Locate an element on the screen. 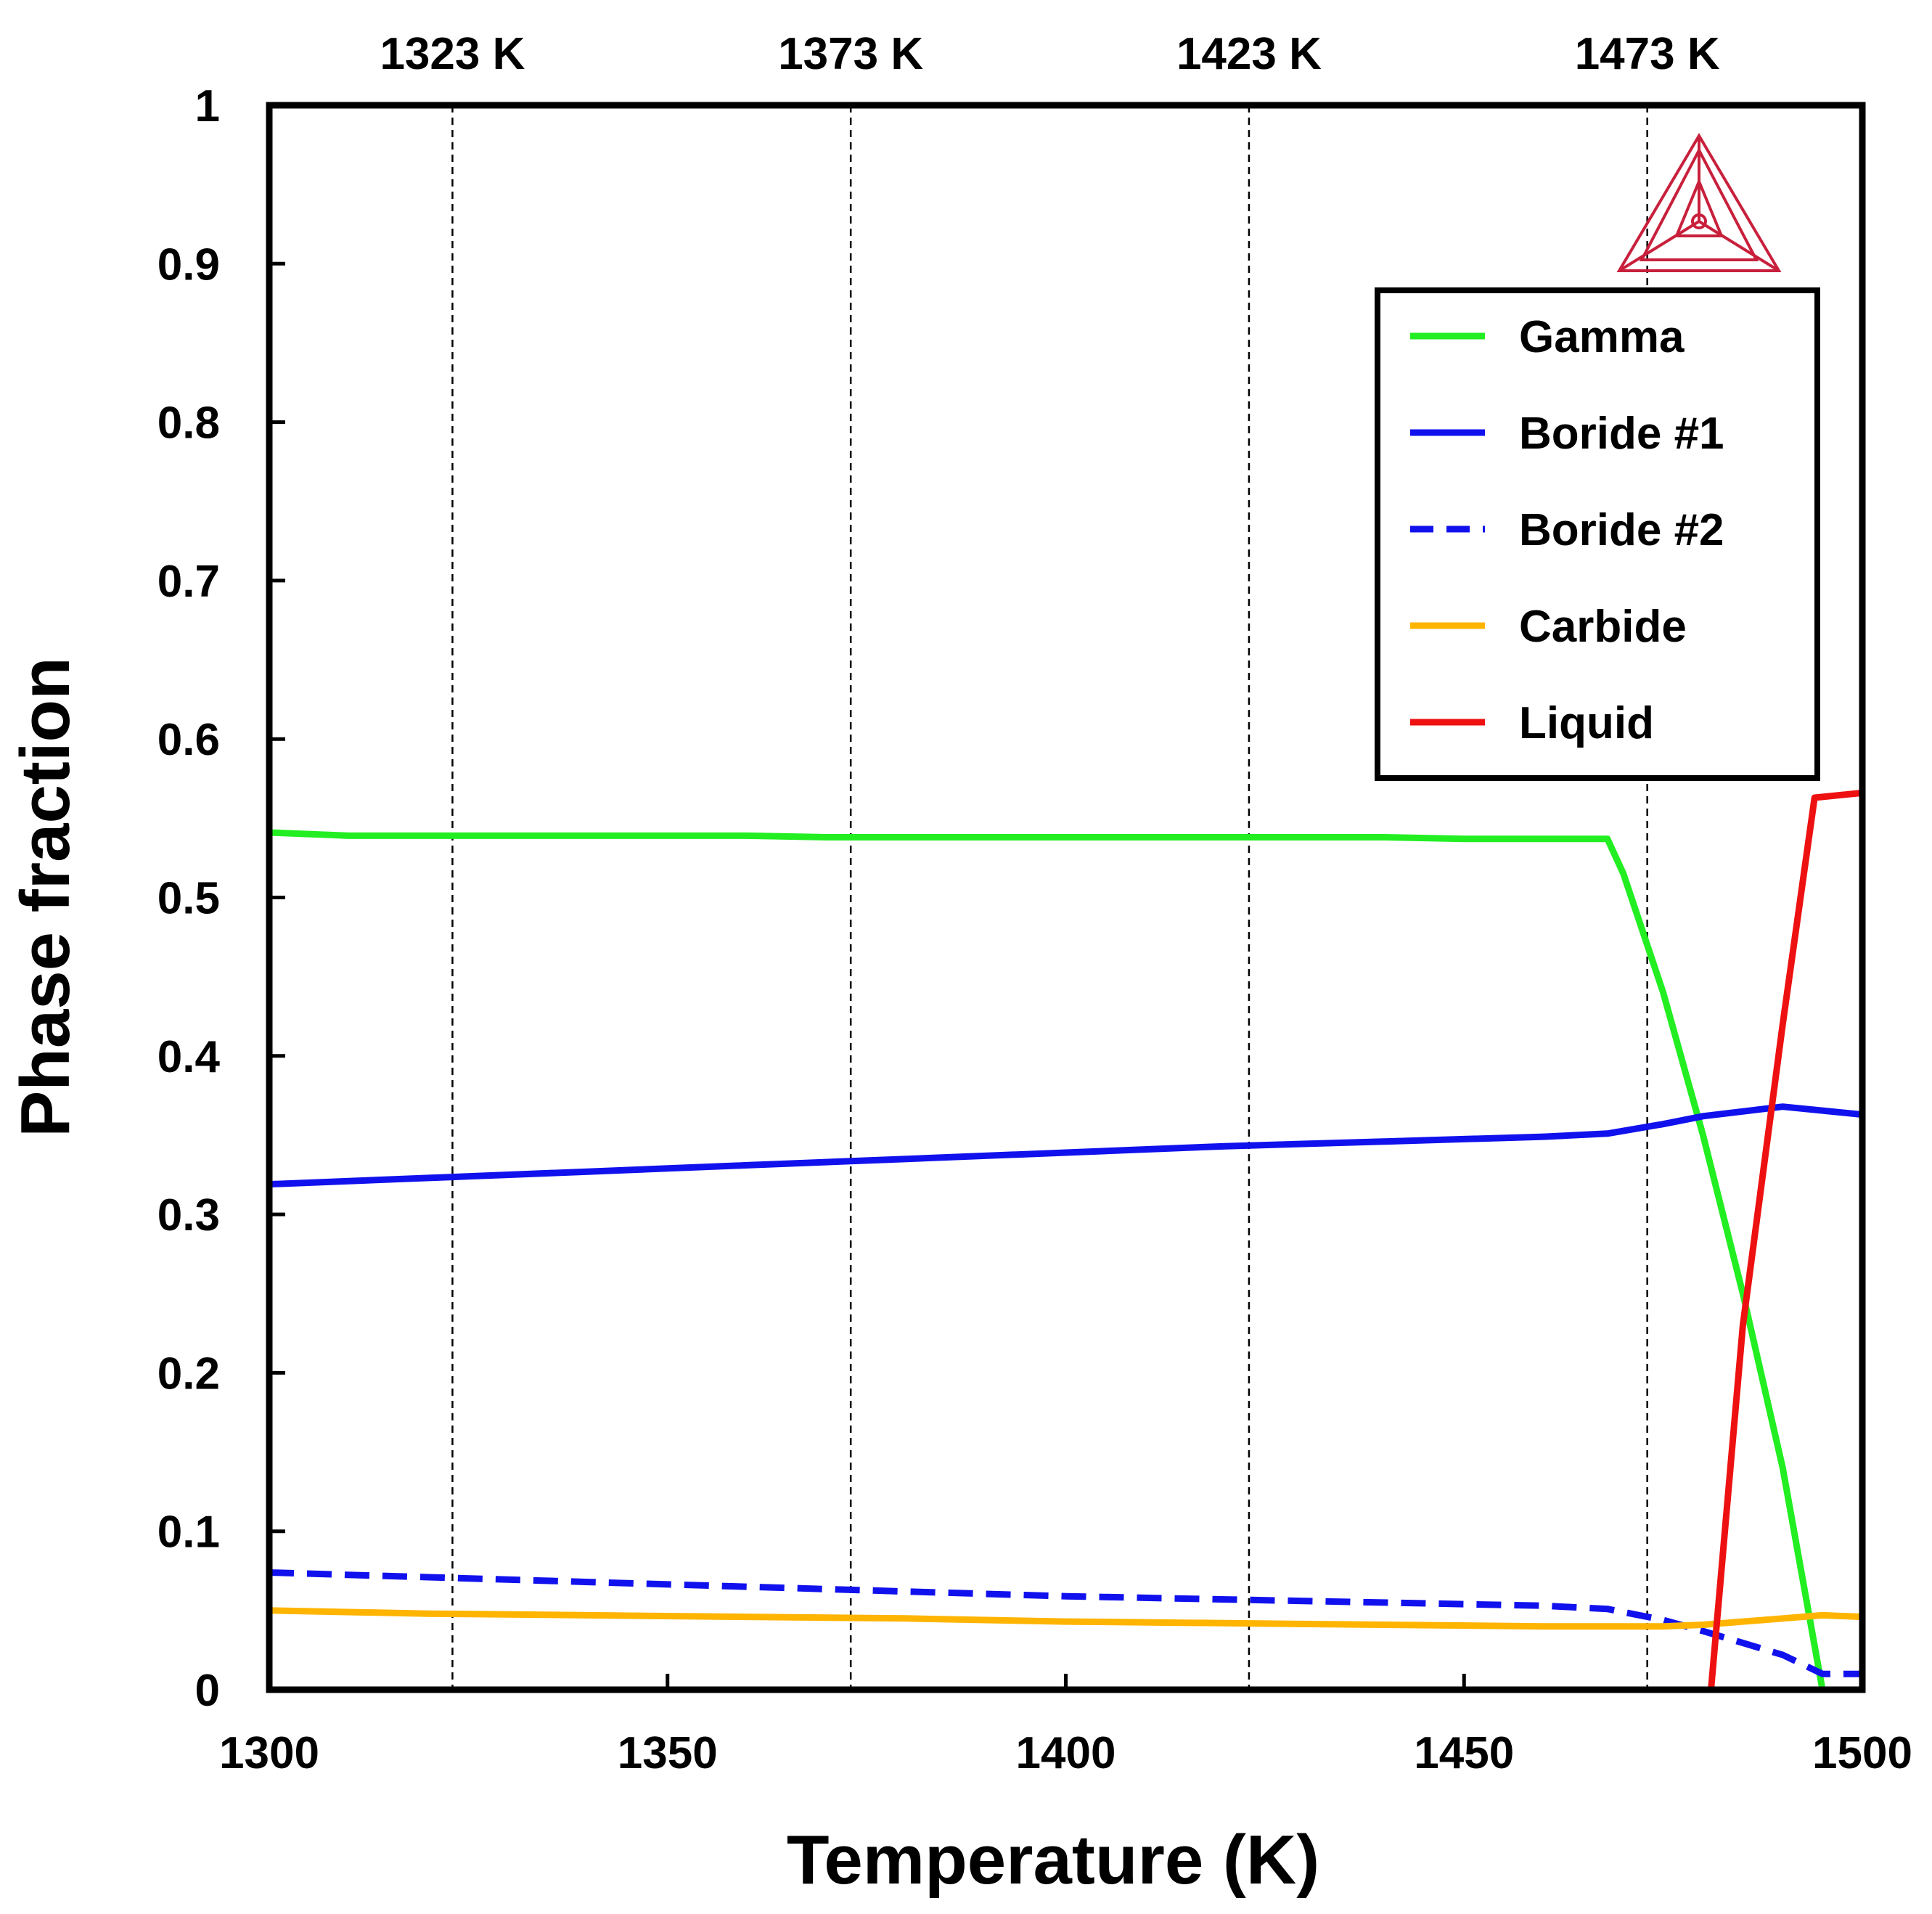 The image size is (1932, 1914). x-tick-label-1400: 1400 is located at coordinates (1066, 1753).